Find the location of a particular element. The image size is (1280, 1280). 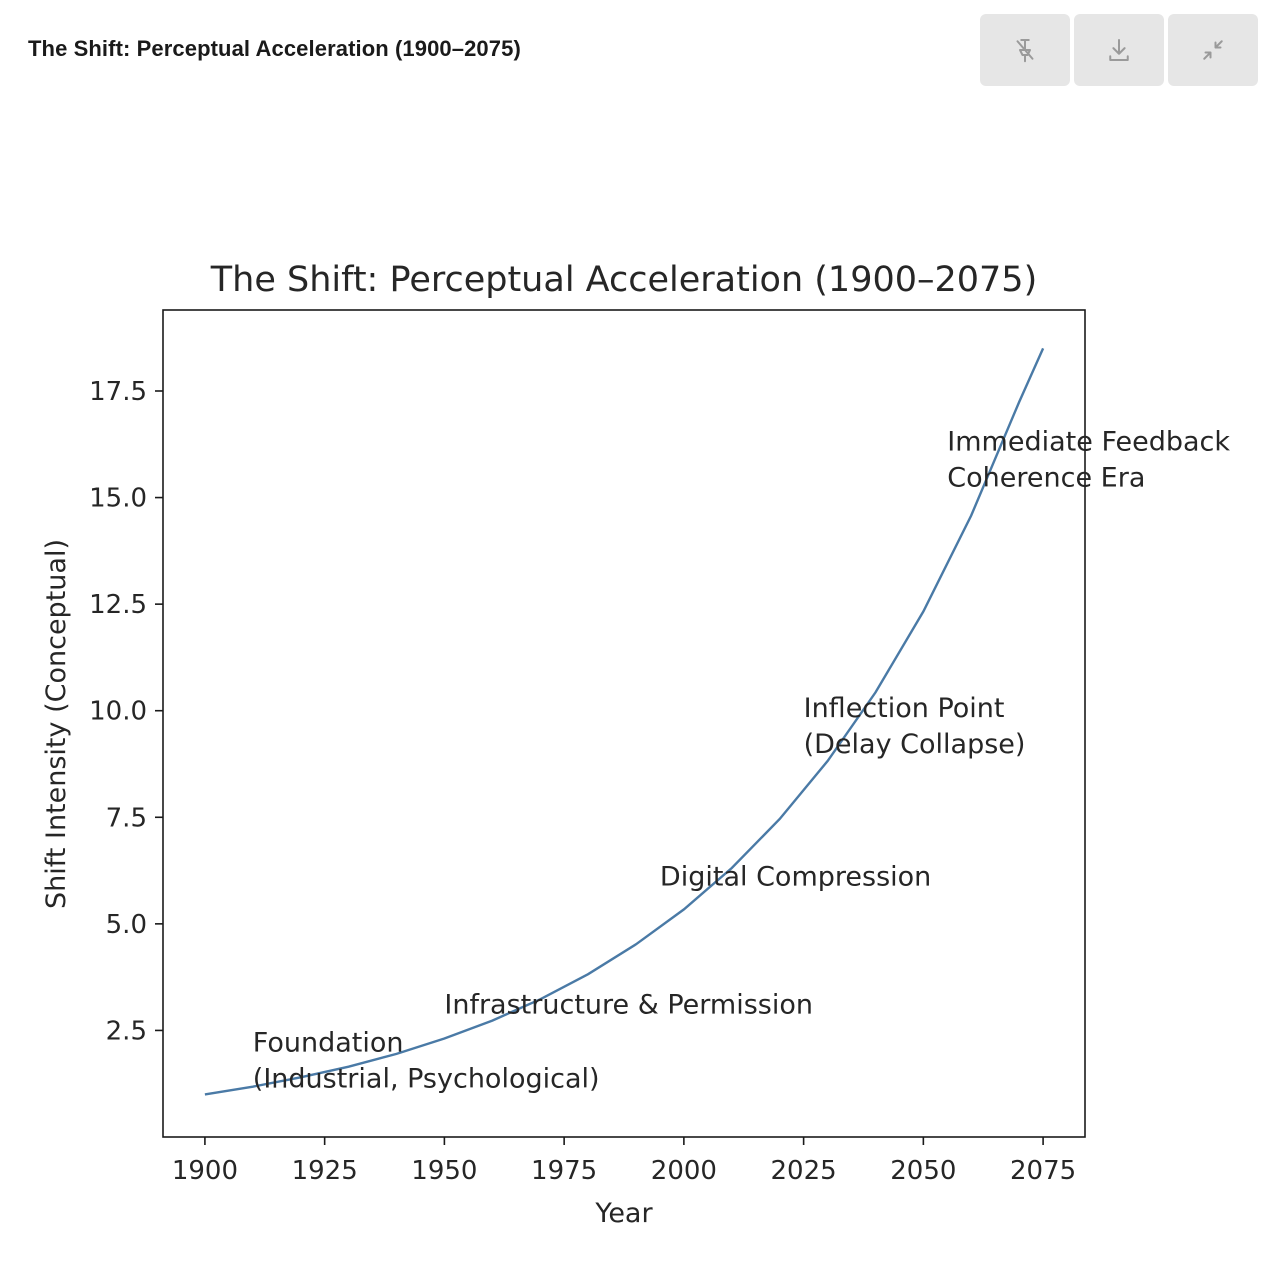

x-tick-label: 2000 is located at coordinates (684, 1171).